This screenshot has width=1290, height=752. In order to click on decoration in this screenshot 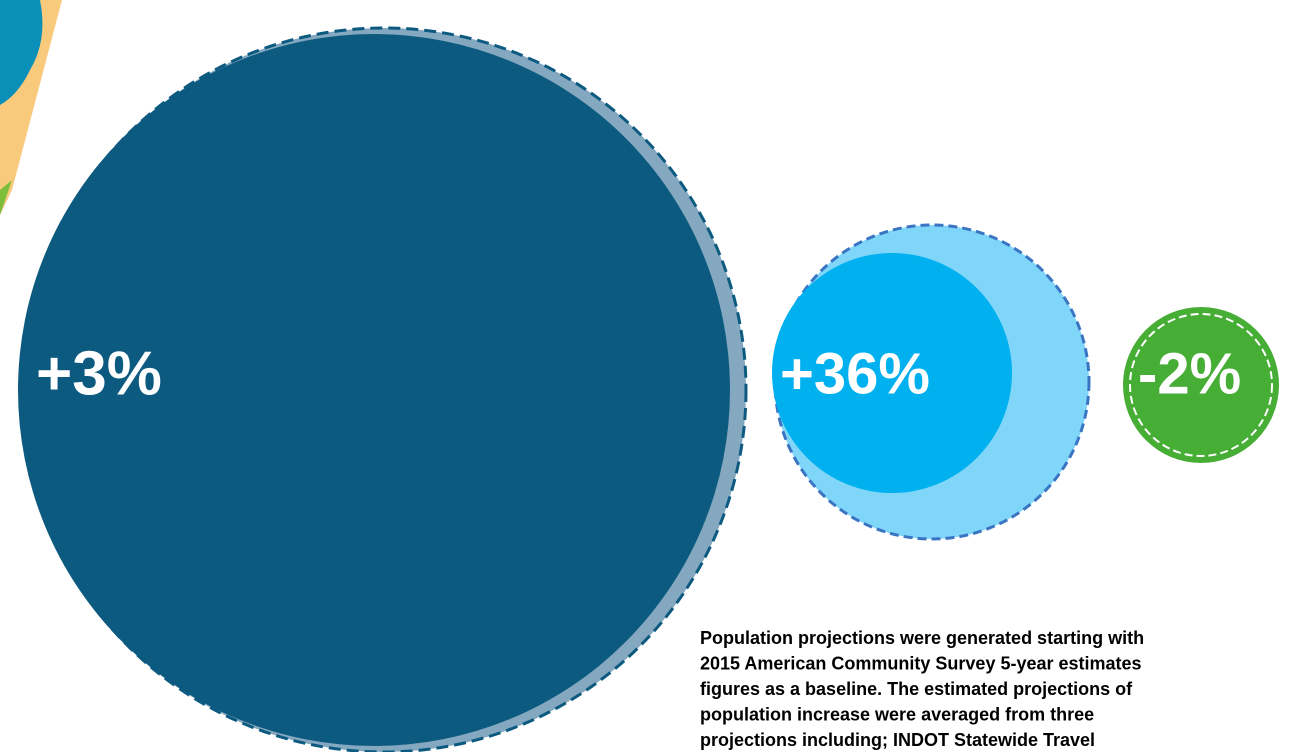, I will do `click(31, 107)`.